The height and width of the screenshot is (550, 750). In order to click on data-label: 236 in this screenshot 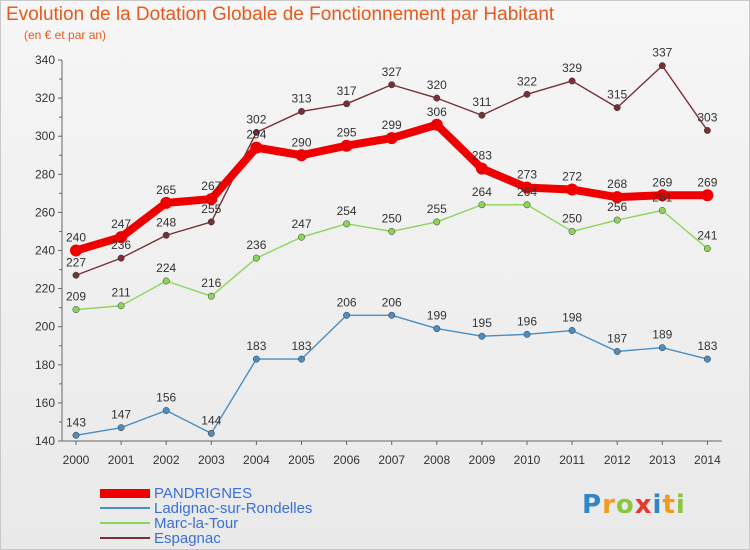, I will do `click(256, 245)`.